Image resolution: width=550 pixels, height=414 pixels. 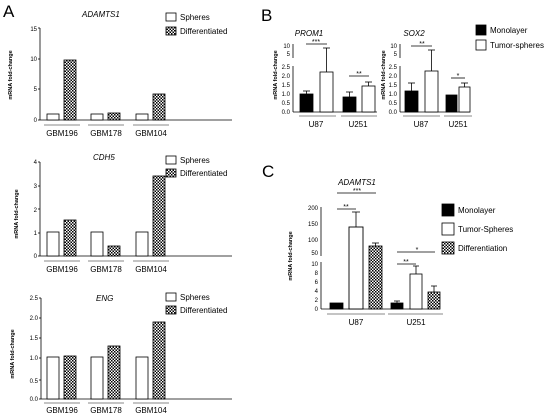 What do you see at coordinates (9, 11) in the screenshot?
I see `panel-letter-a: A` at bounding box center [9, 11].